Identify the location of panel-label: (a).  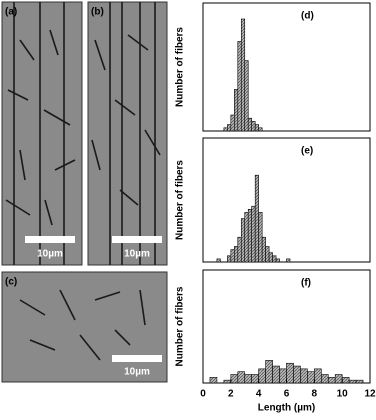
(11, 12).